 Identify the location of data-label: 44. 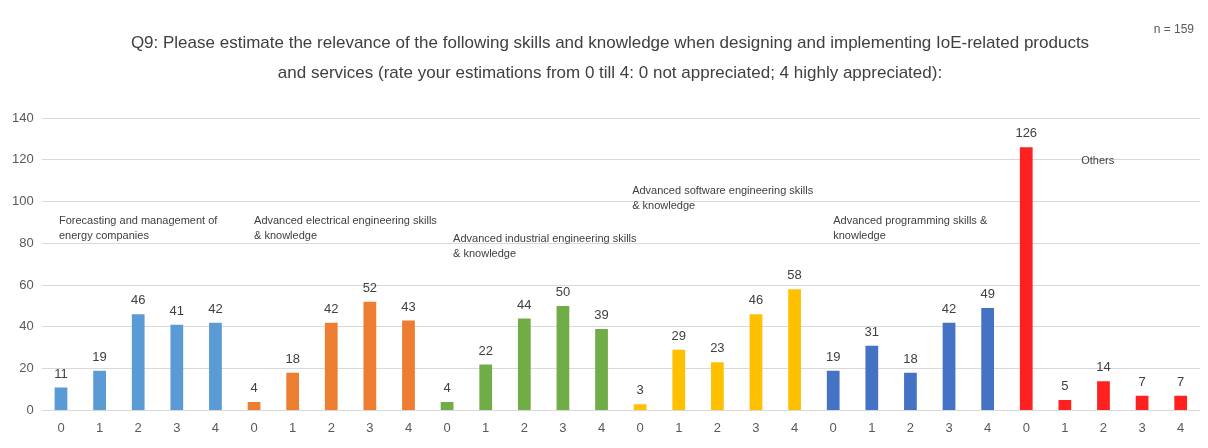
(524, 304).